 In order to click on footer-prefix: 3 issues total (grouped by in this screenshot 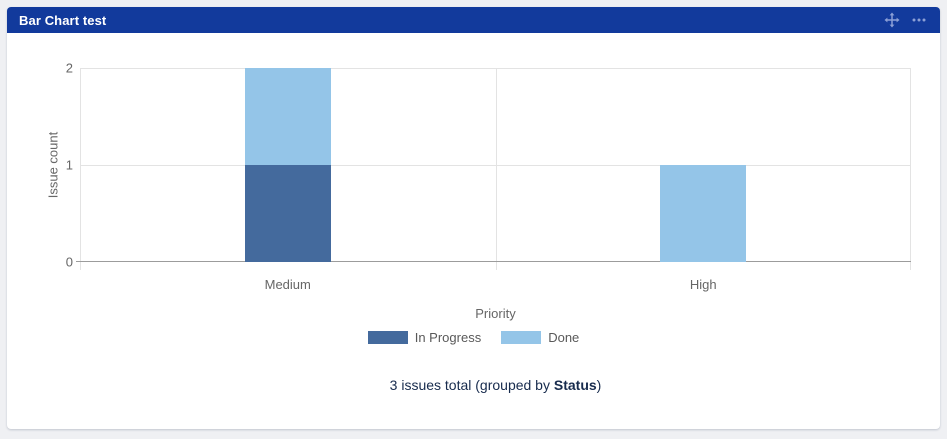, I will do `click(471, 385)`.